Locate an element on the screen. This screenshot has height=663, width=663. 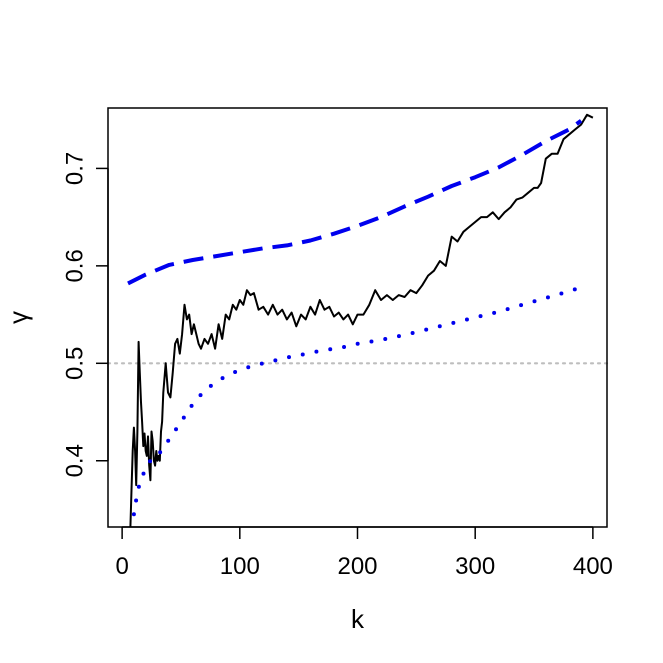
x-tick-label: 0 is located at coordinates (121, 566).